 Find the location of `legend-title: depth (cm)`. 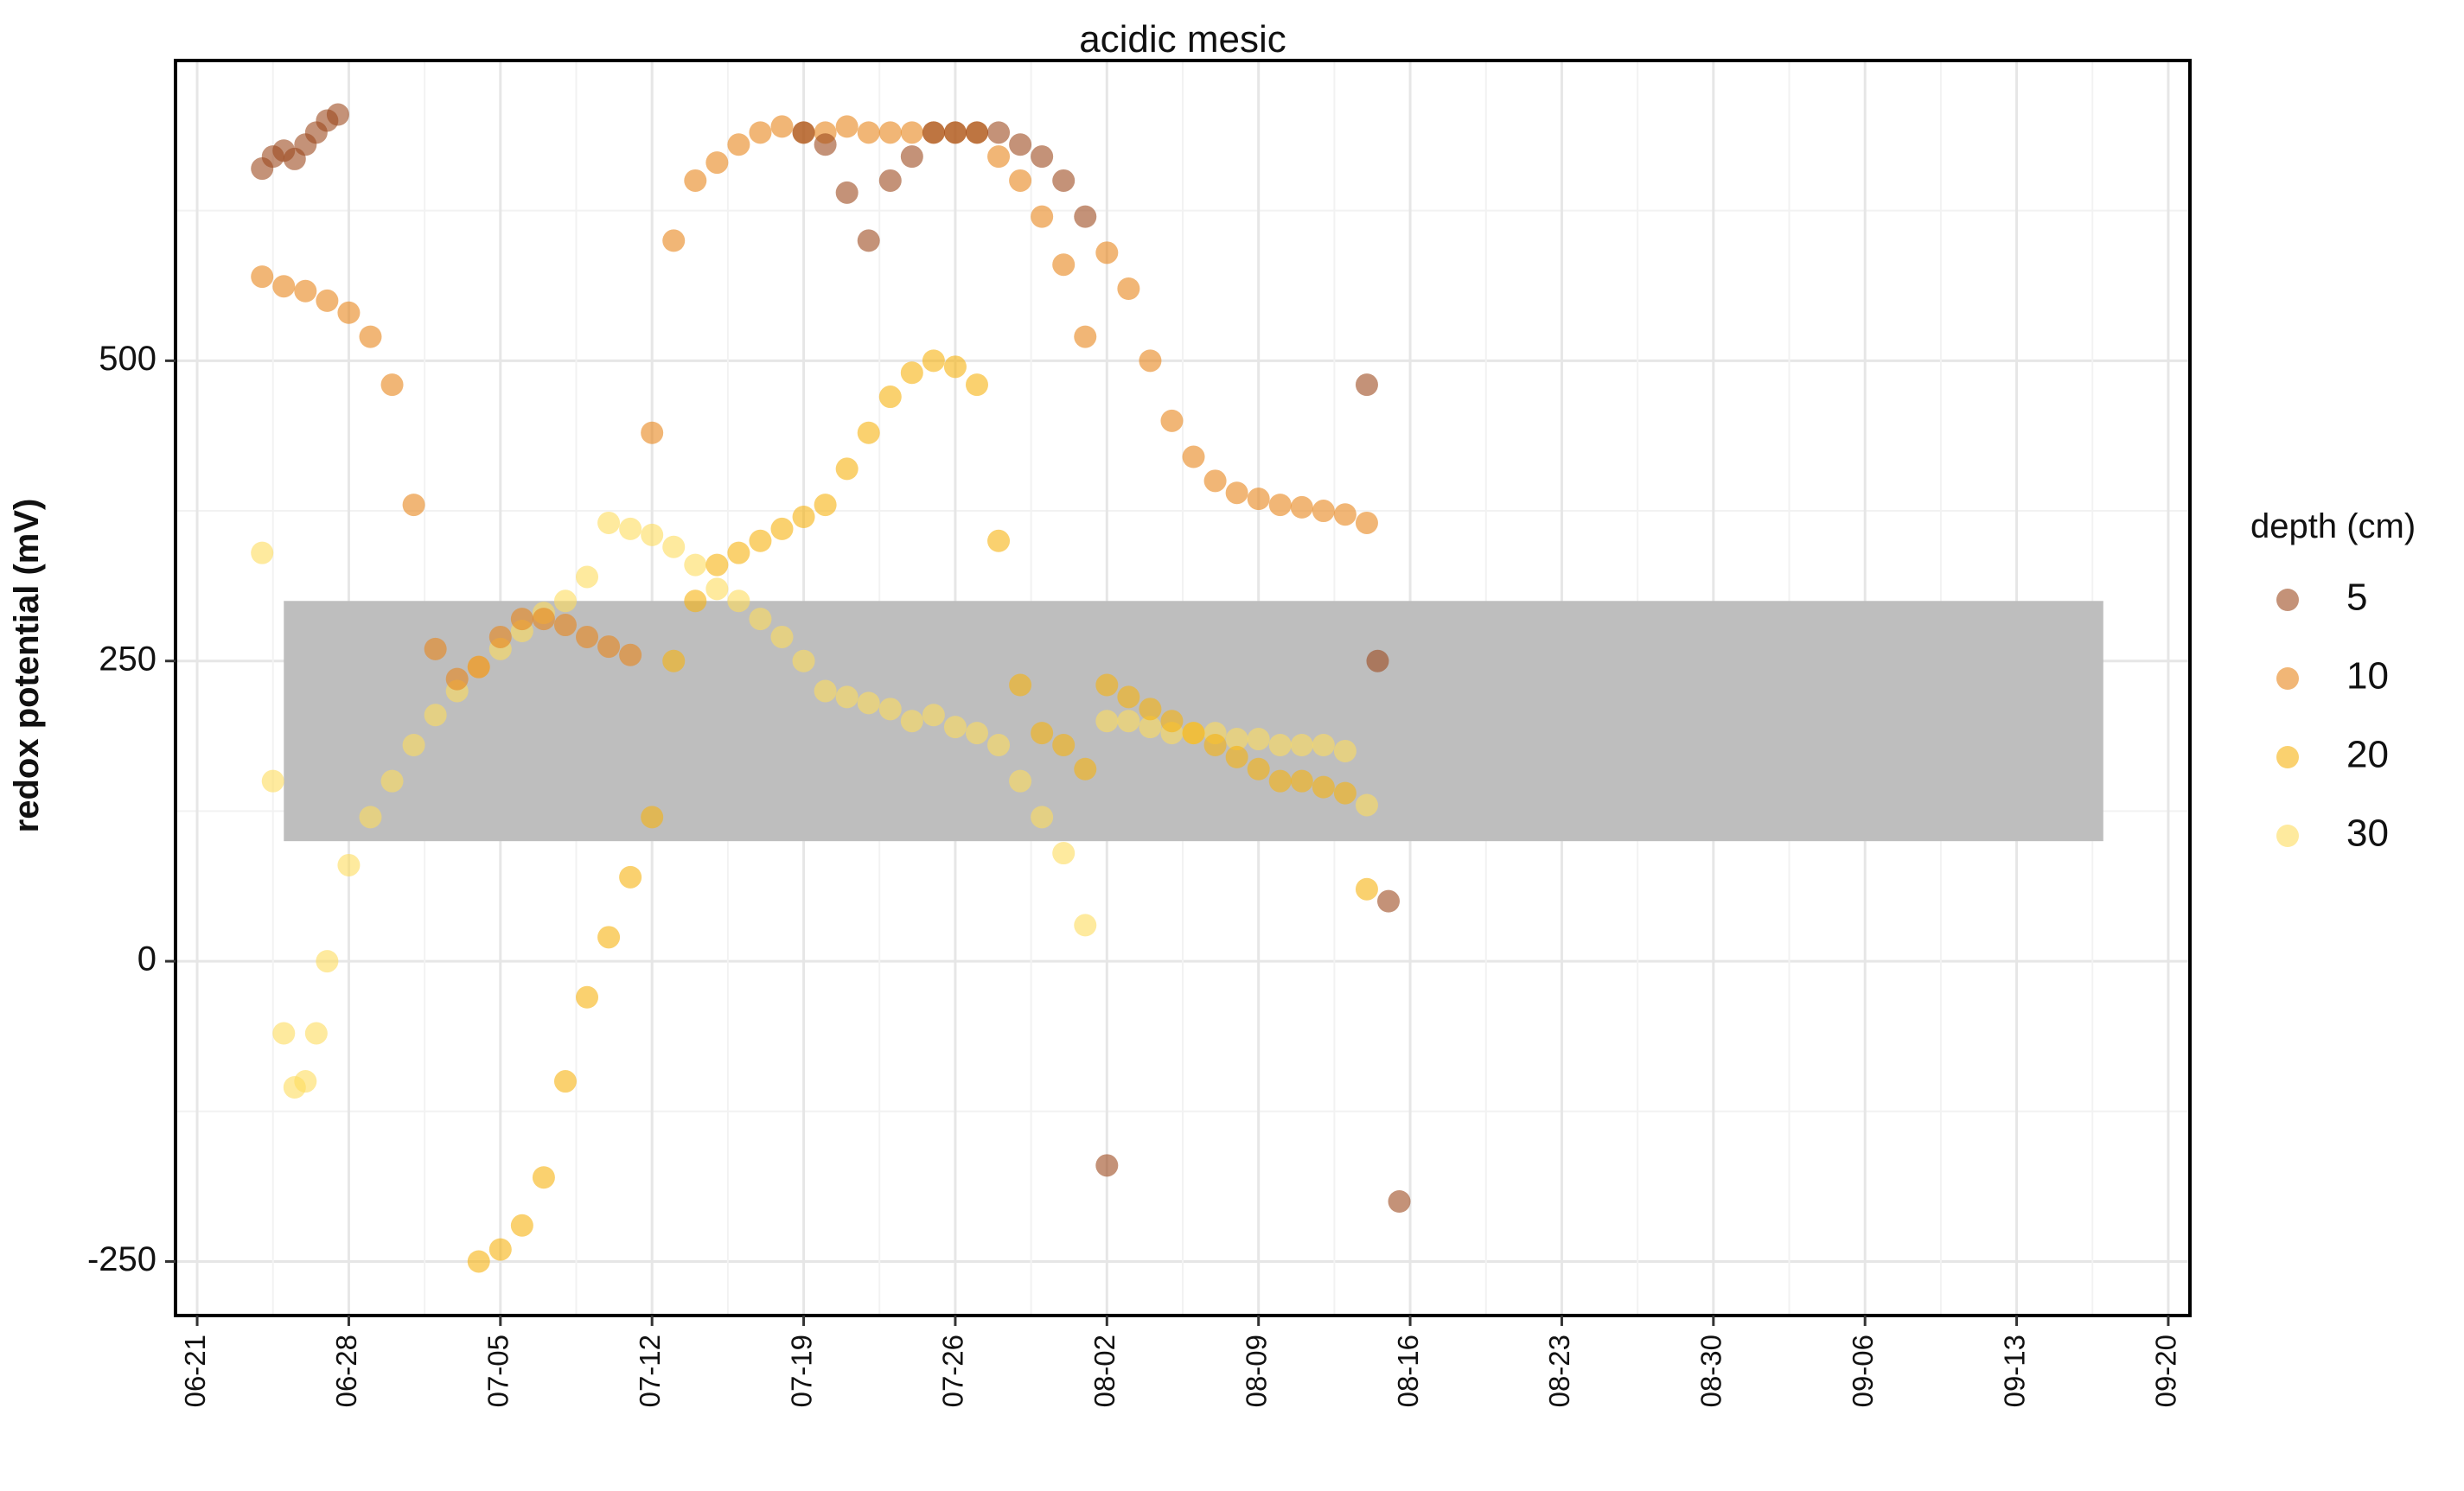

legend-title: depth (cm) is located at coordinates (2333, 526).